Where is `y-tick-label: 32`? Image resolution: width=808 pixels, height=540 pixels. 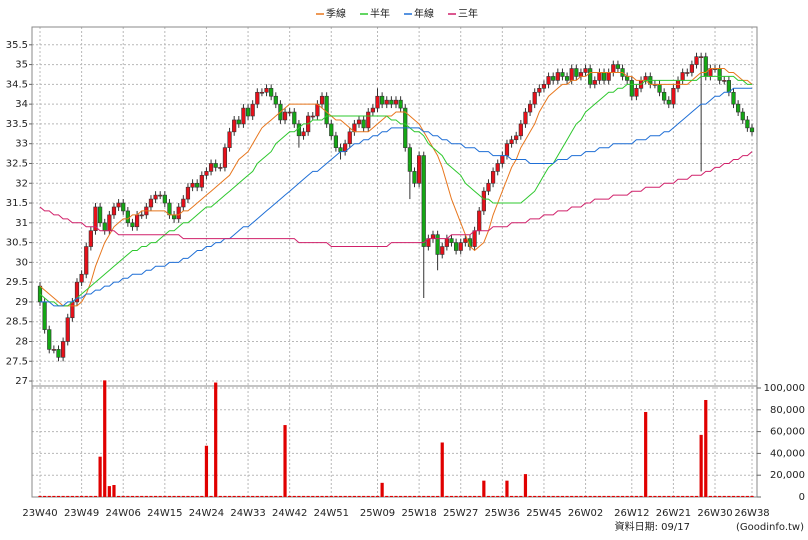
y-tick-label: 32 is located at coordinates (21, 183).